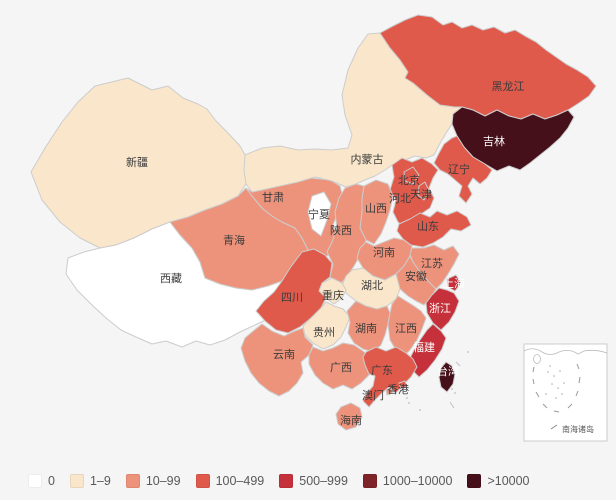  I want to click on inset-coastline, so click(565, 351).